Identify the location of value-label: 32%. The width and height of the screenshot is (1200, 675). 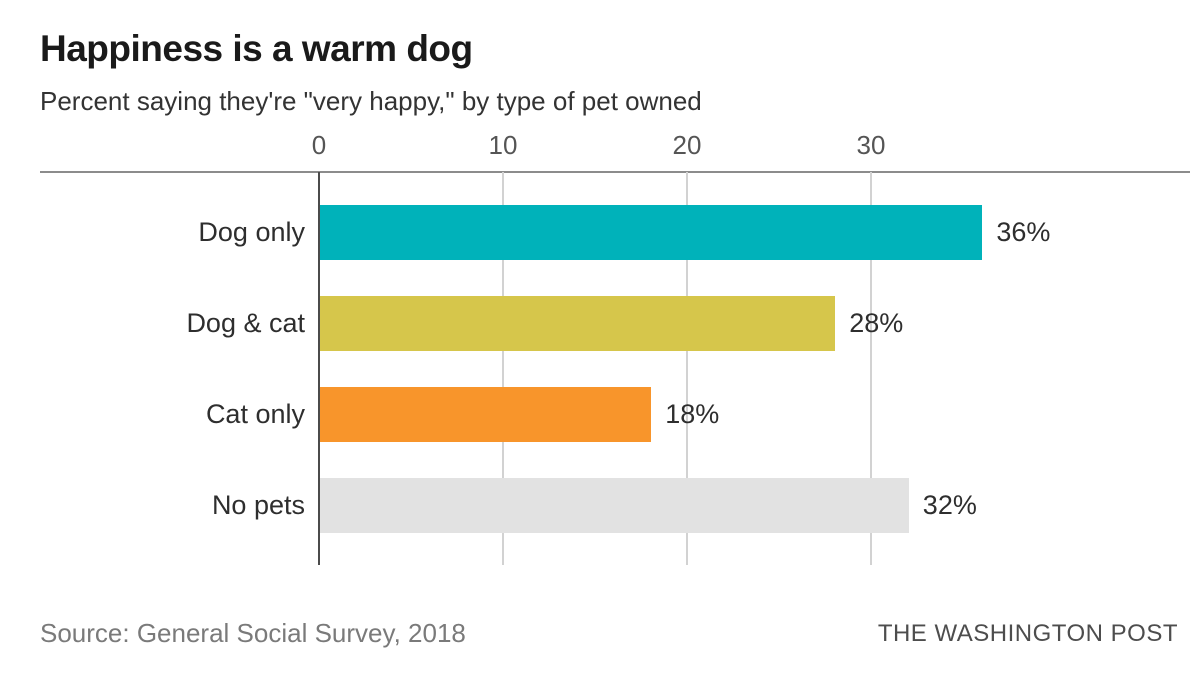
(949, 505).